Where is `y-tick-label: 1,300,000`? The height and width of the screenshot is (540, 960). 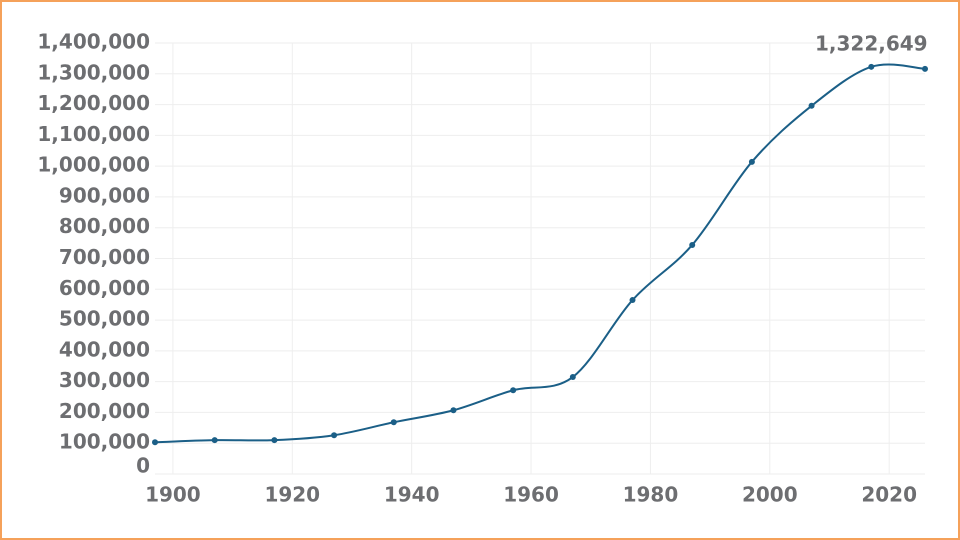
y-tick-label: 1,300,000 is located at coordinates (93, 72).